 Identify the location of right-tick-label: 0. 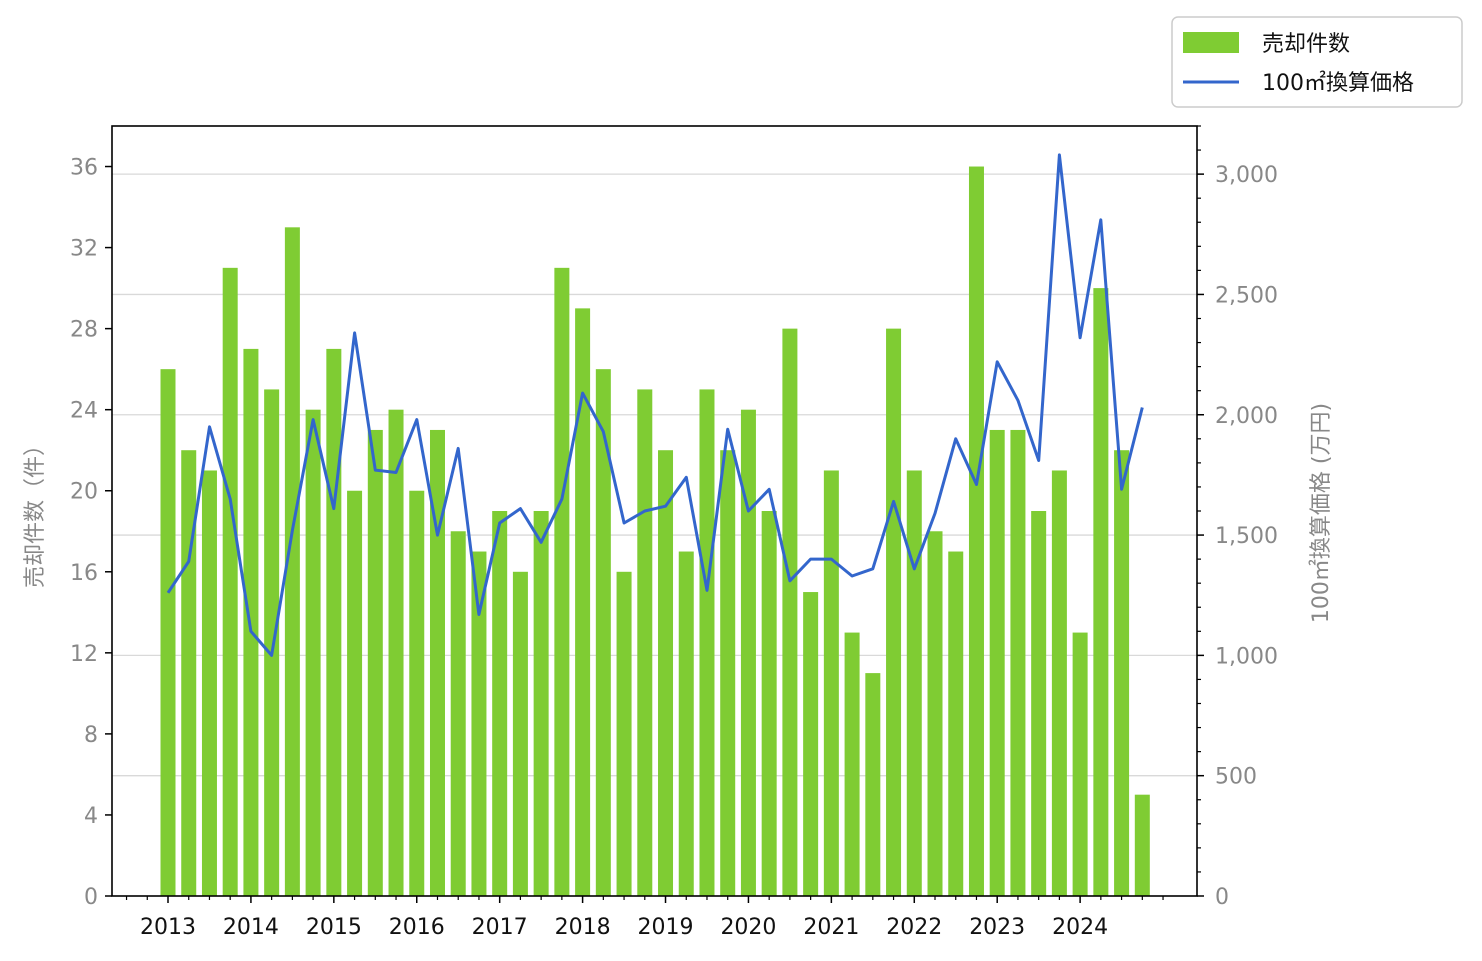
(1222, 897).